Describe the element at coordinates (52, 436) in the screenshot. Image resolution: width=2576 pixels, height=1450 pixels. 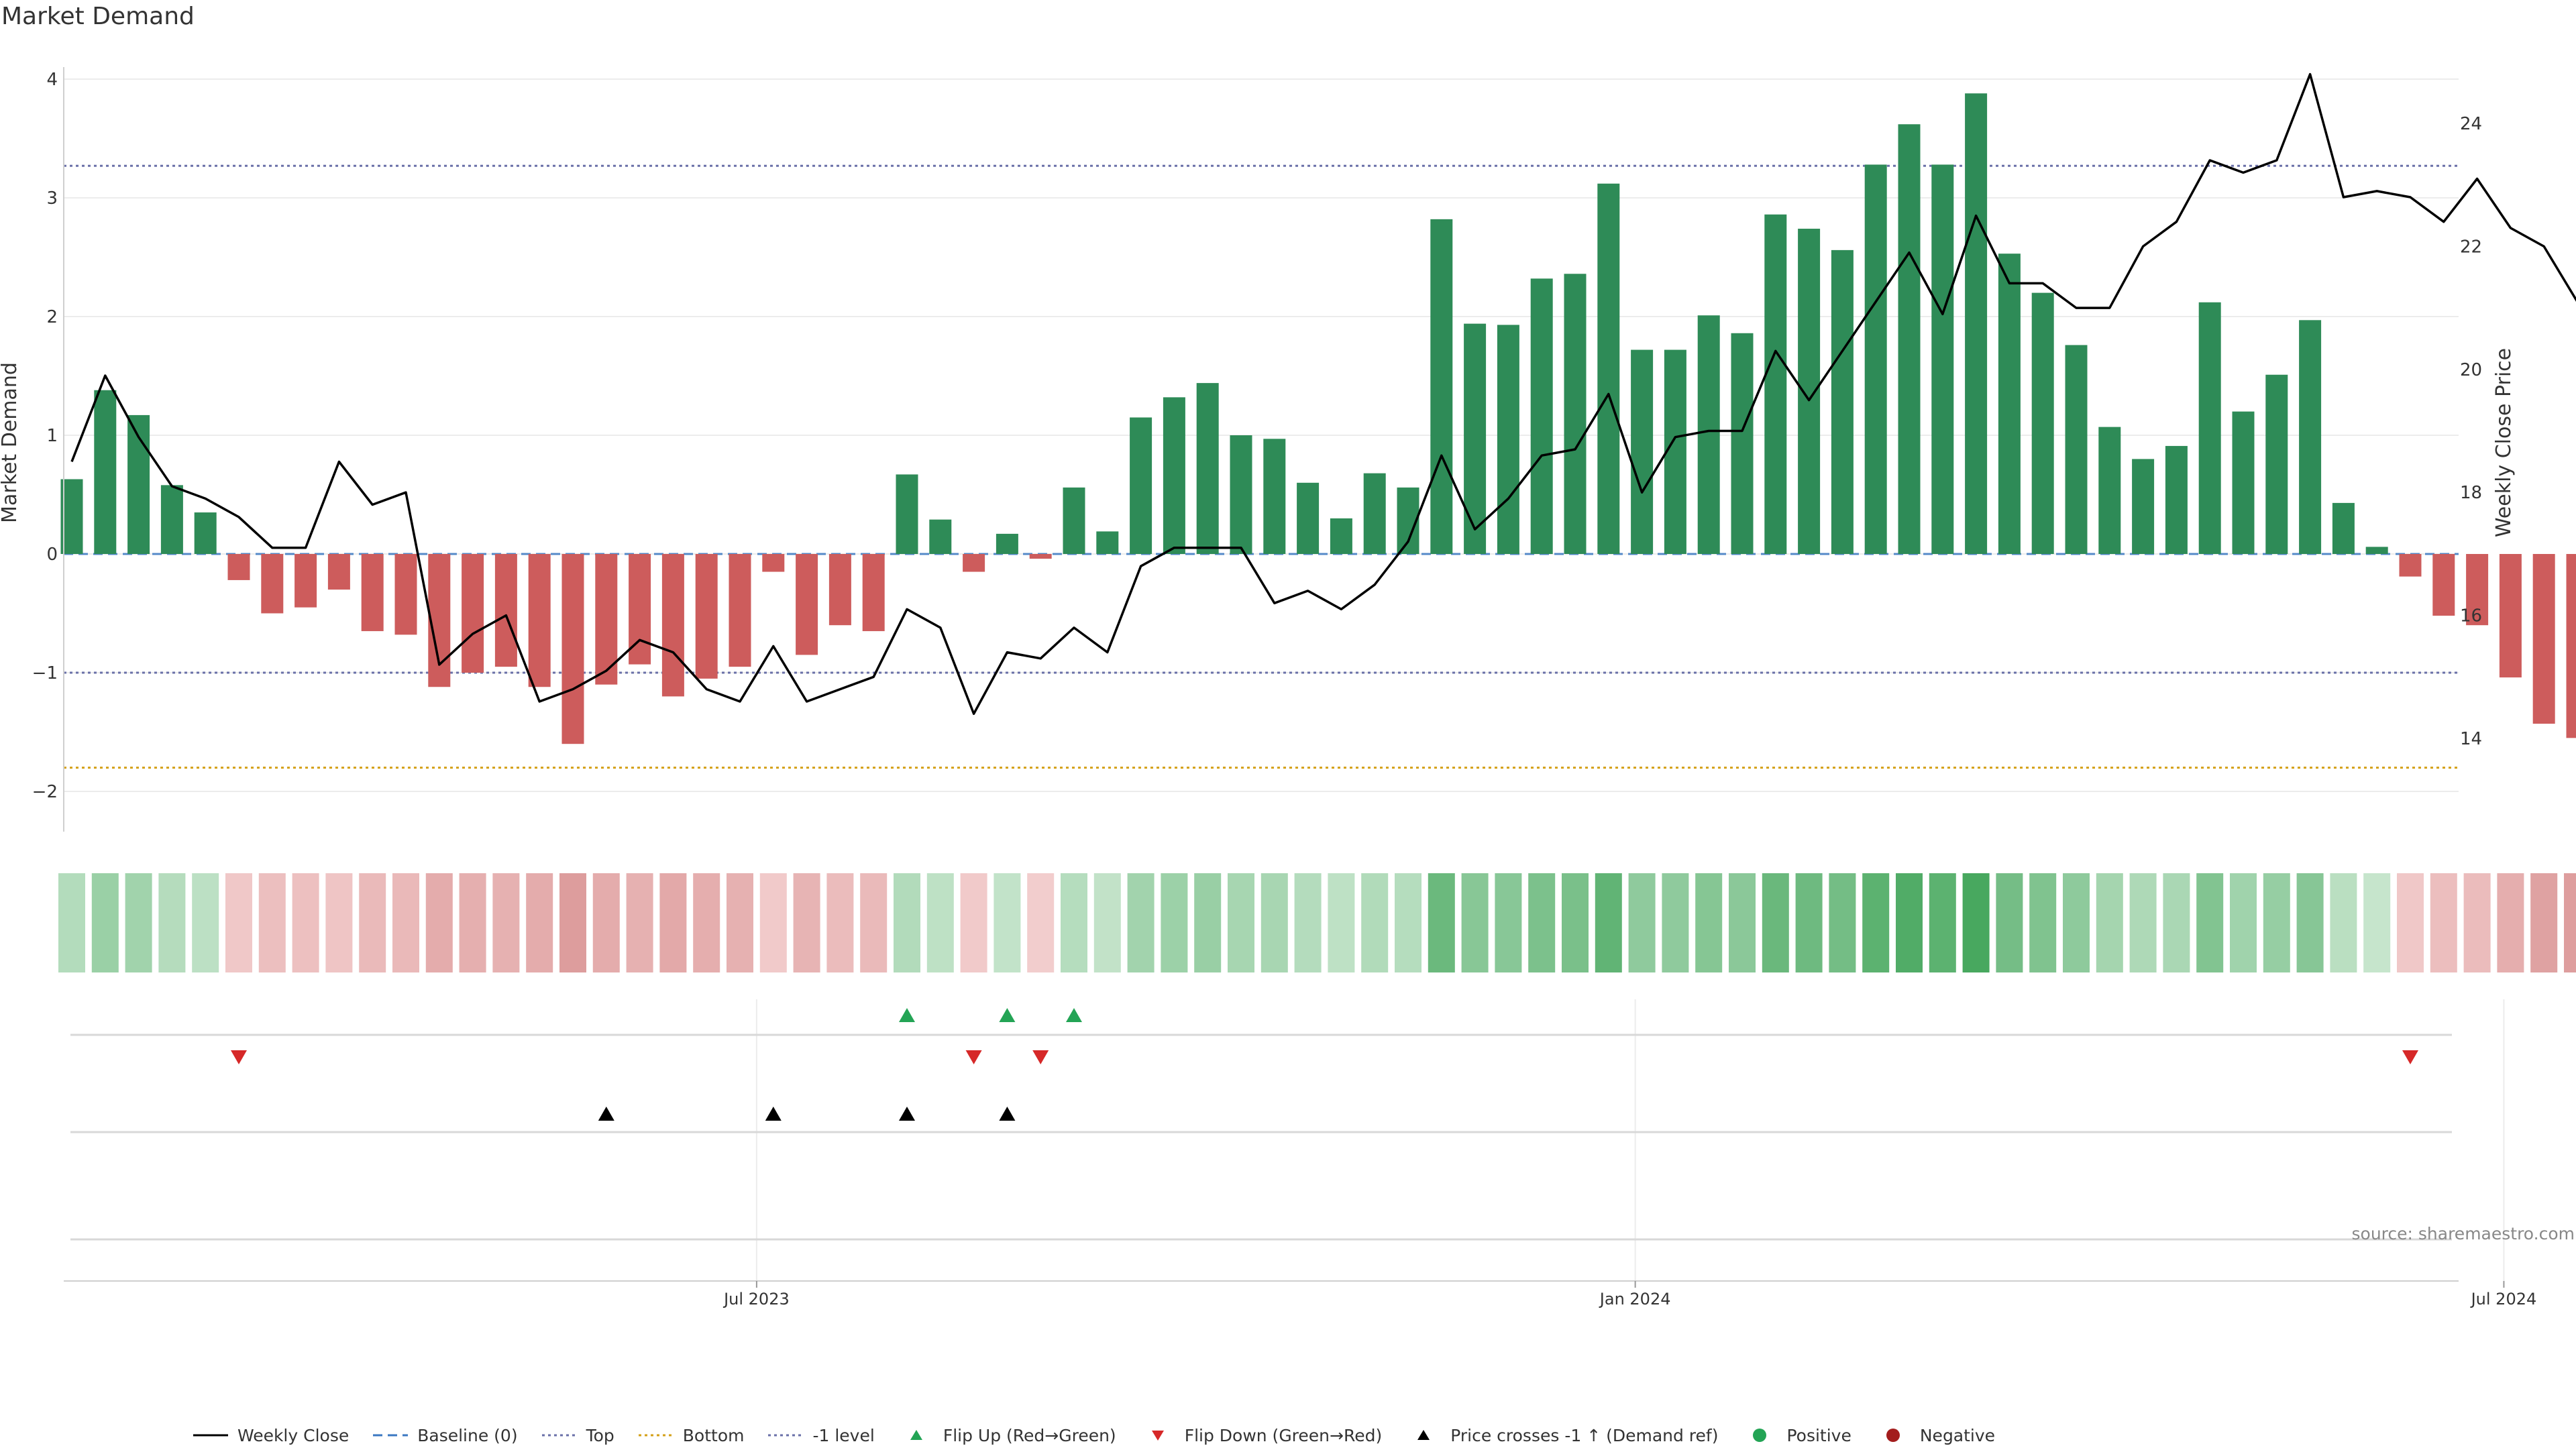
I see `y-tick-label: 1` at that location.